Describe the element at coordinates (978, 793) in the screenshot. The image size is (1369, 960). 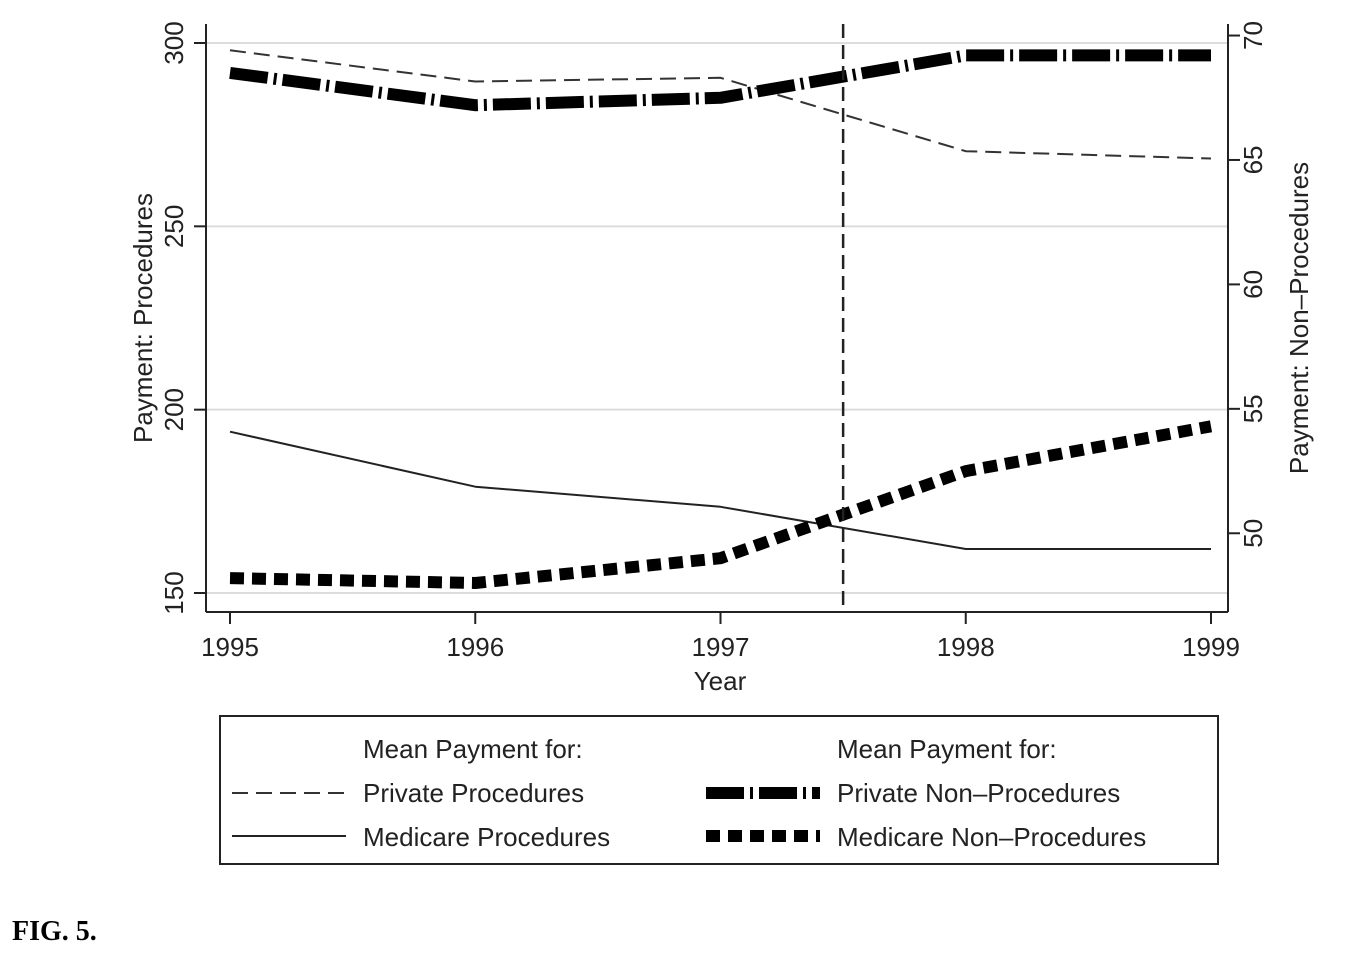
I see `legend-label-private-non-procedures: Private Non–Procedures` at that location.